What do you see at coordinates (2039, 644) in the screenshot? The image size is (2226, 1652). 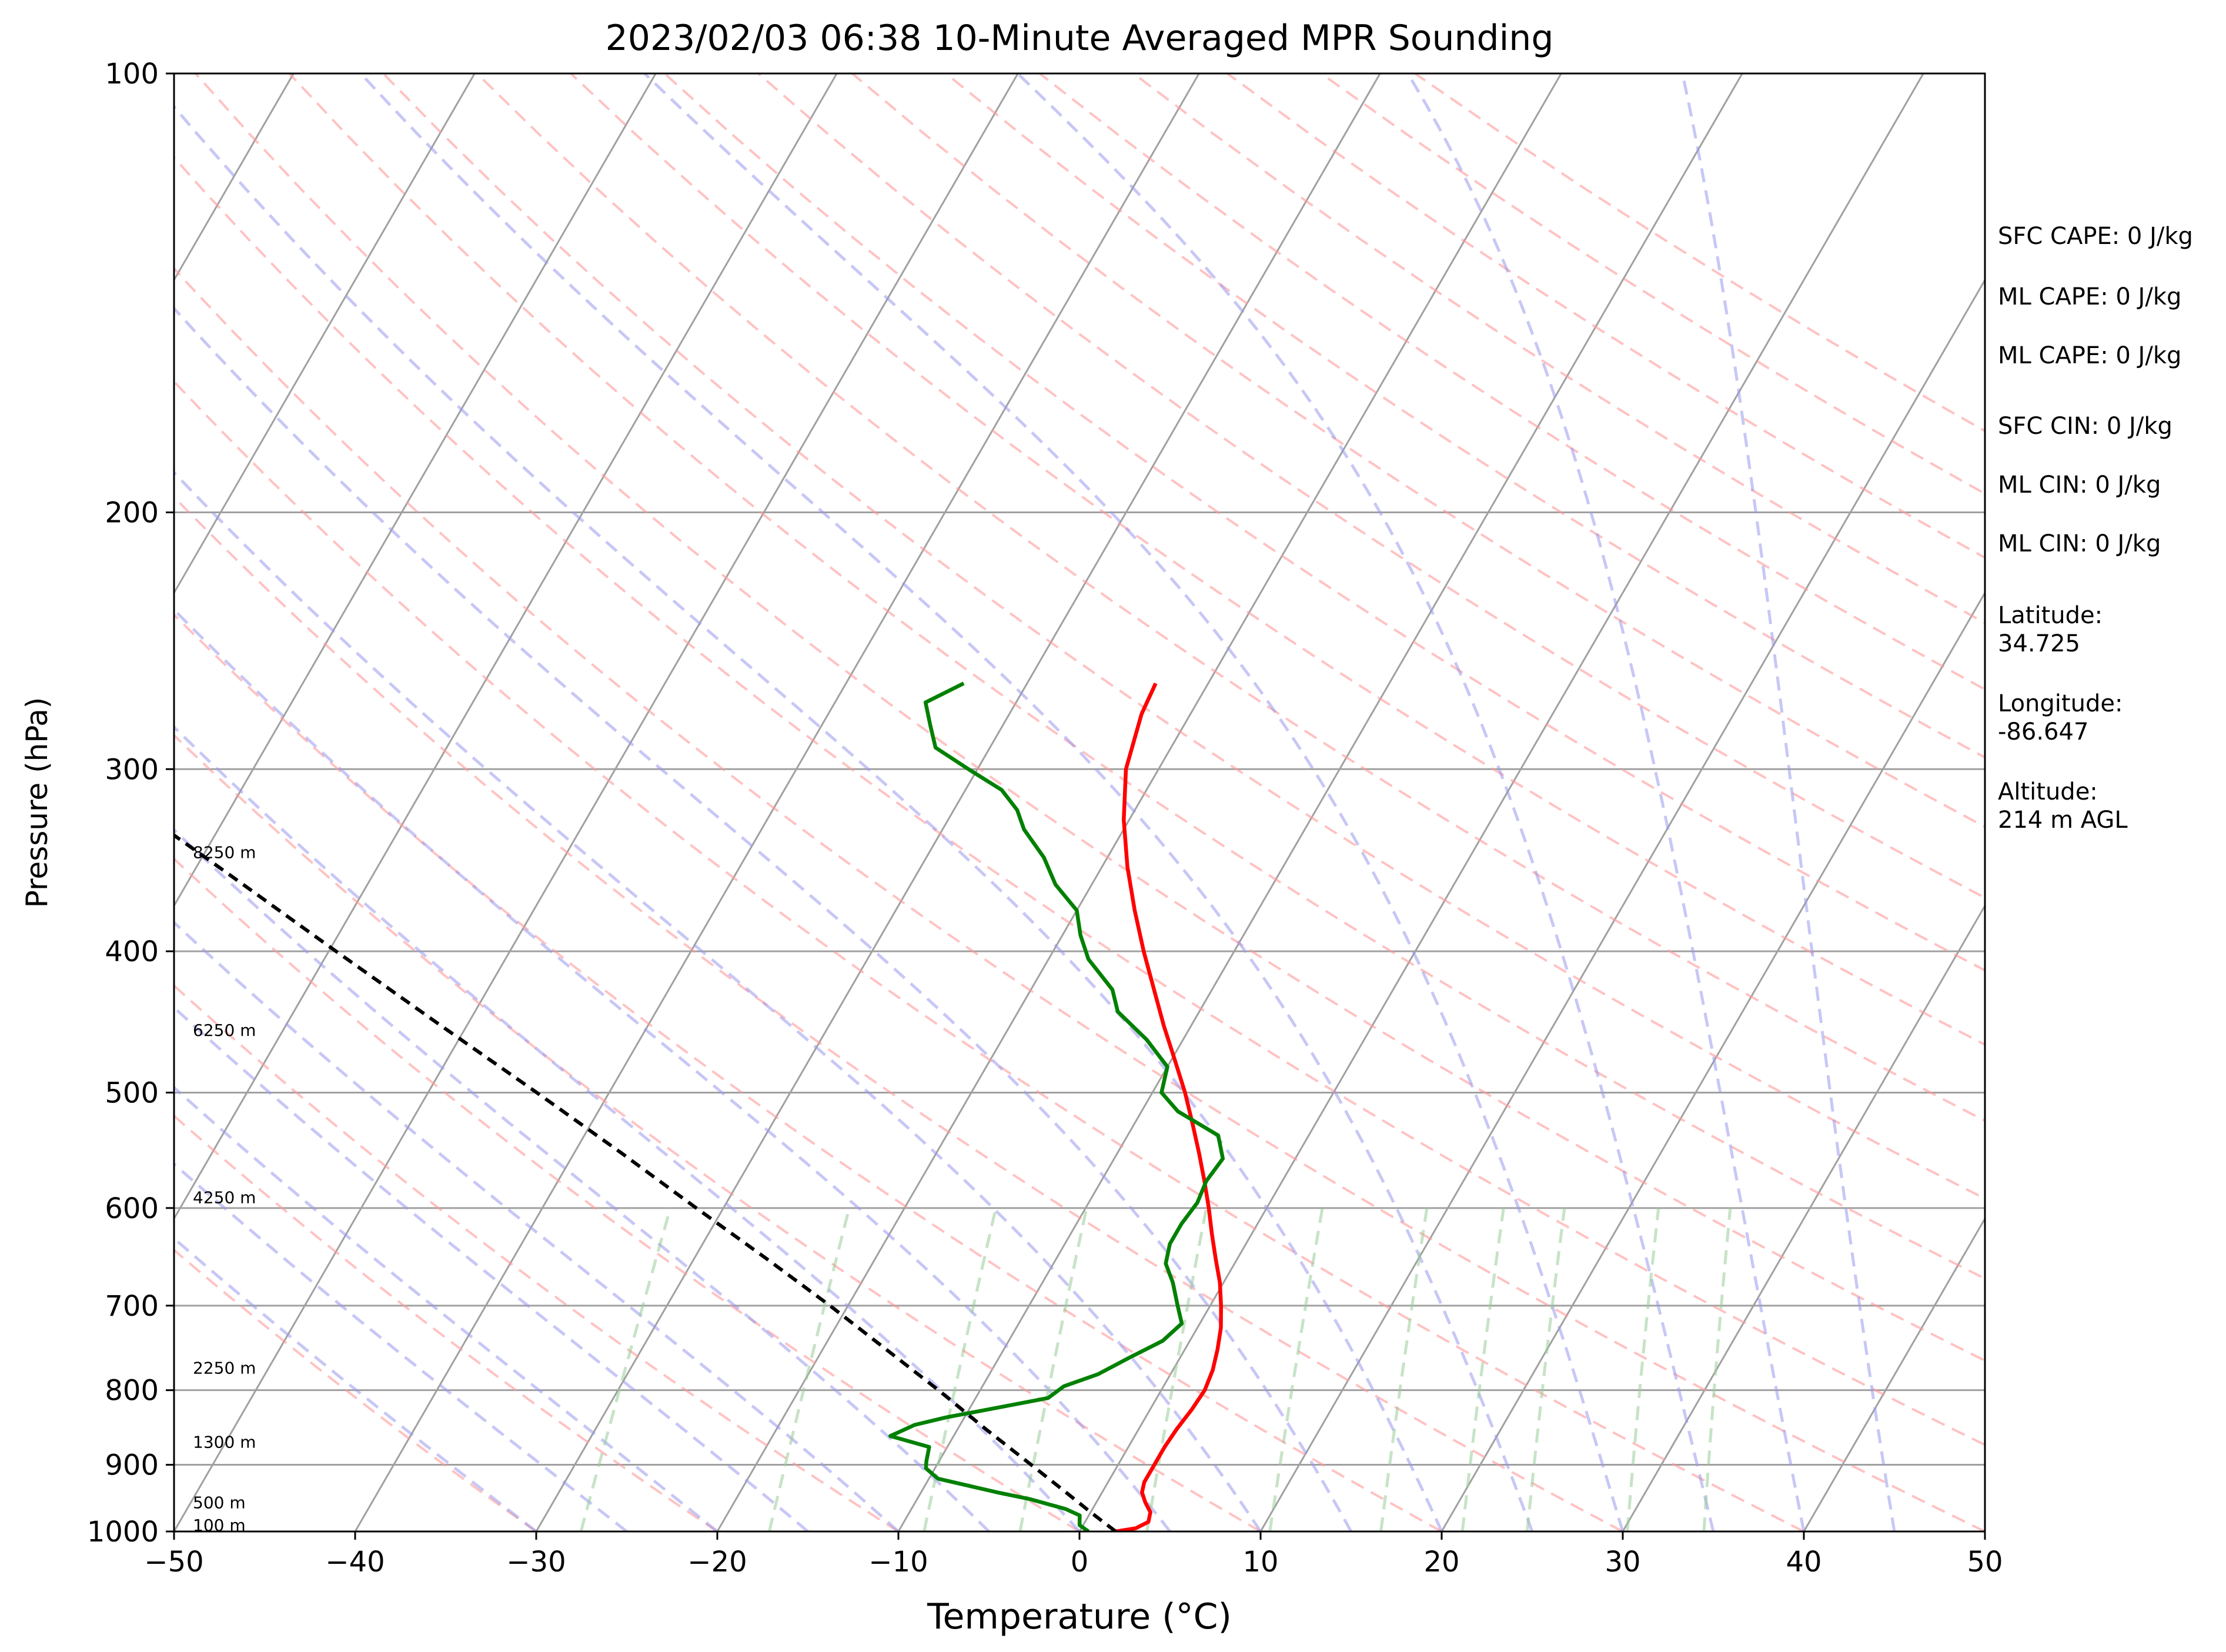 I see `latitude-value: 34.725` at bounding box center [2039, 644].